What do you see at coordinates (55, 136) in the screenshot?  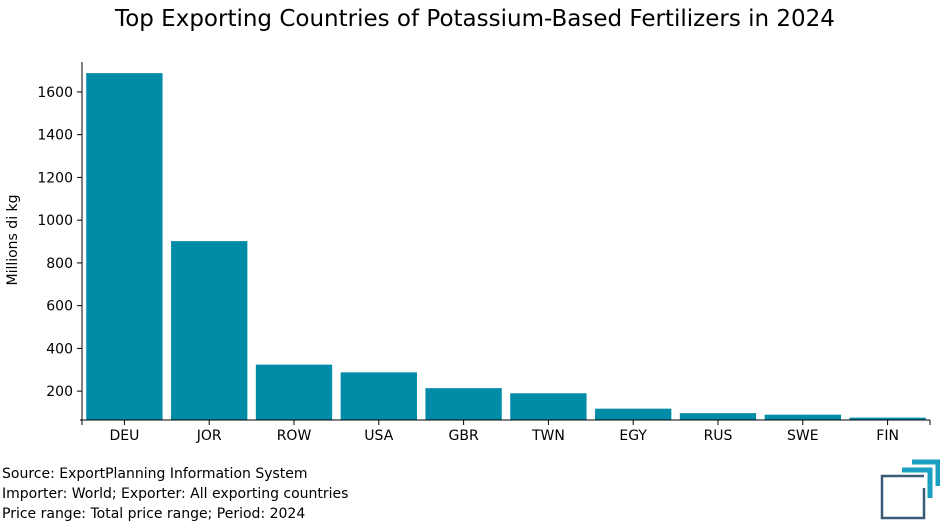 I see `y-tick-label: 1400` at bounding box center [55, 136].